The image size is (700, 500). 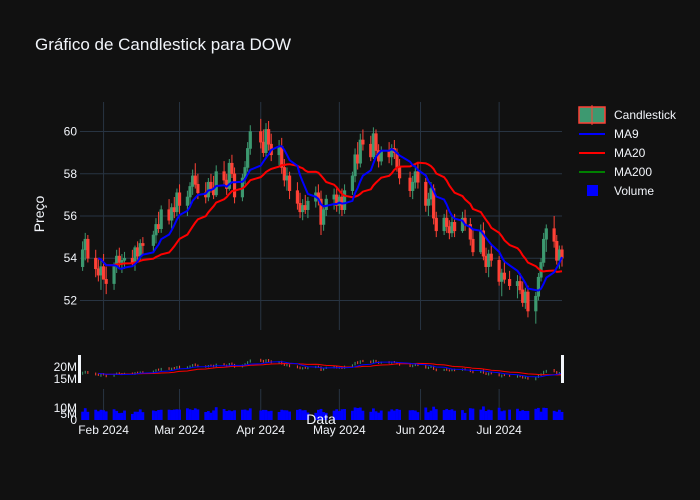 I want to click on range-ma9-line, so click(x=330, y=369).